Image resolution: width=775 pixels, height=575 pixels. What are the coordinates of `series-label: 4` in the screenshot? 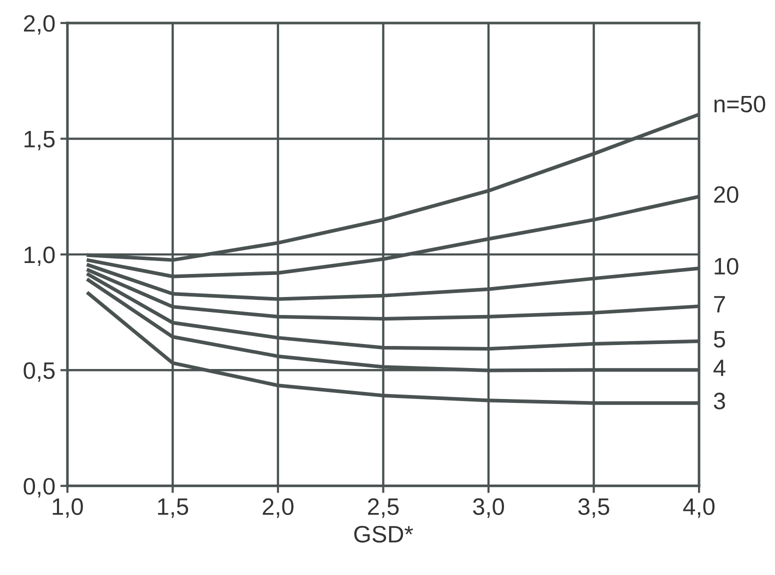 It's located at (719, 368).